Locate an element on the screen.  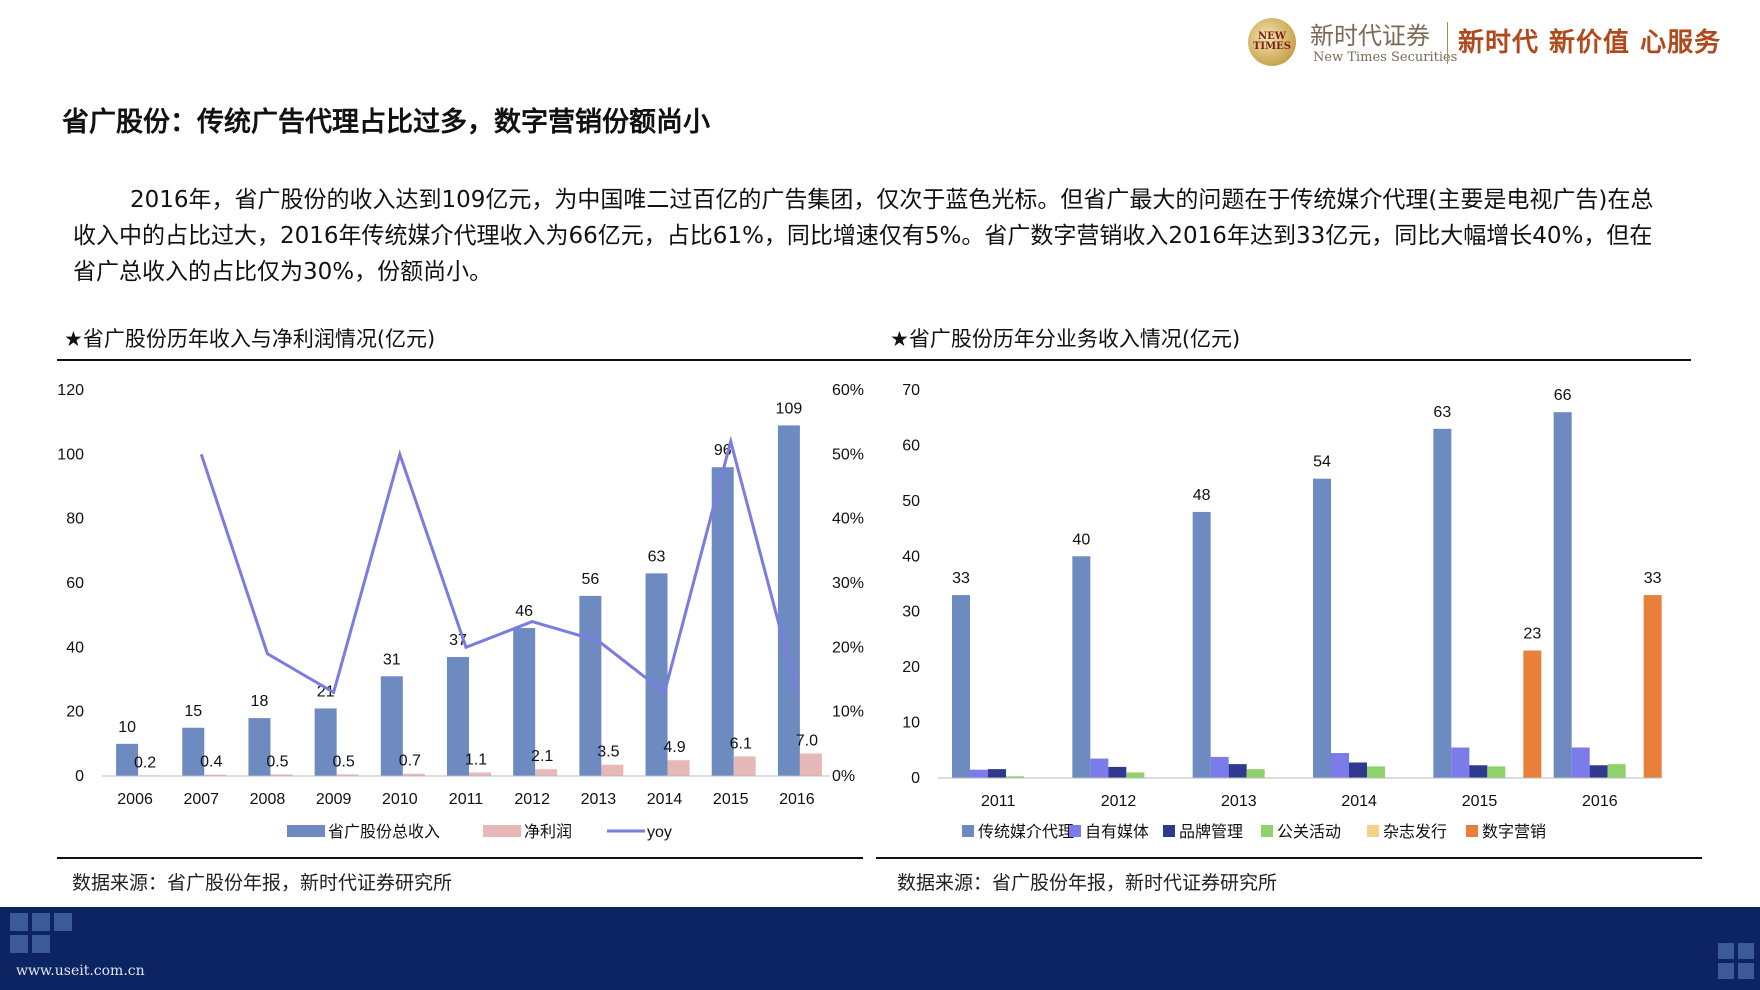
revenue-data-label: 10 is located at coordinates (127, 727).